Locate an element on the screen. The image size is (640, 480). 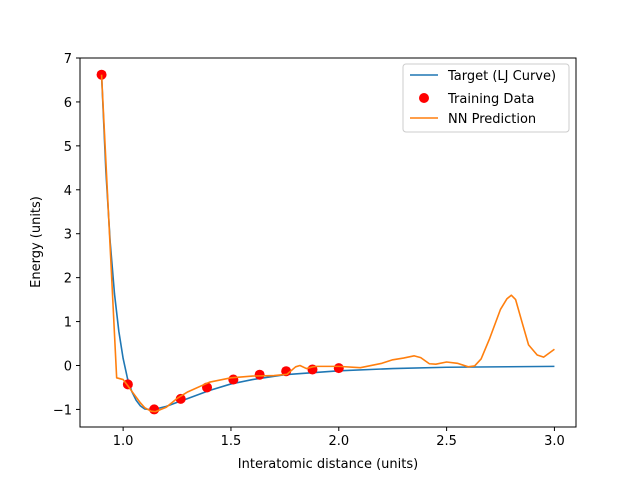
y-tick-label: 7 is located at coordinates (68, 59).